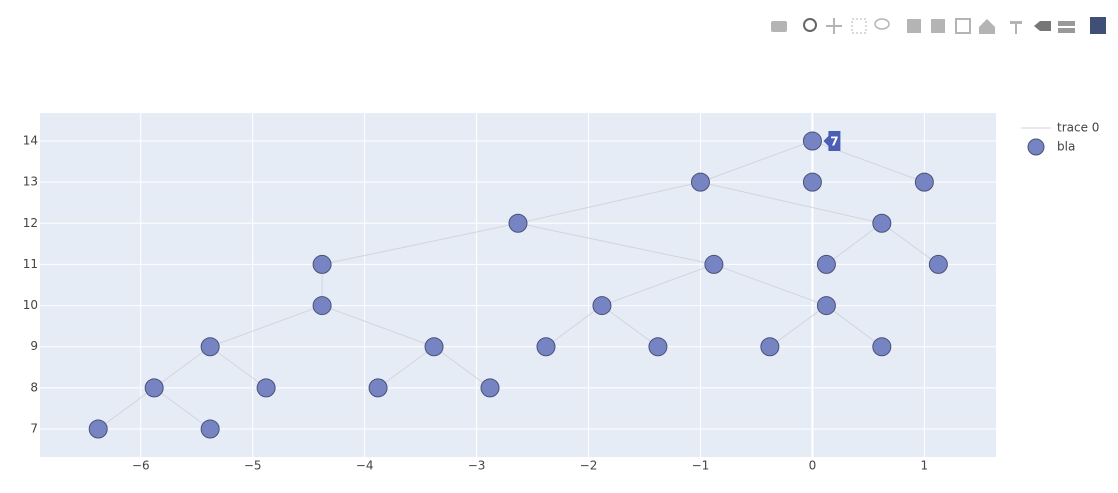  Describe the element at coordinates (813, 466) in the screenshot. I see `x-tick-label: 0` at that location.